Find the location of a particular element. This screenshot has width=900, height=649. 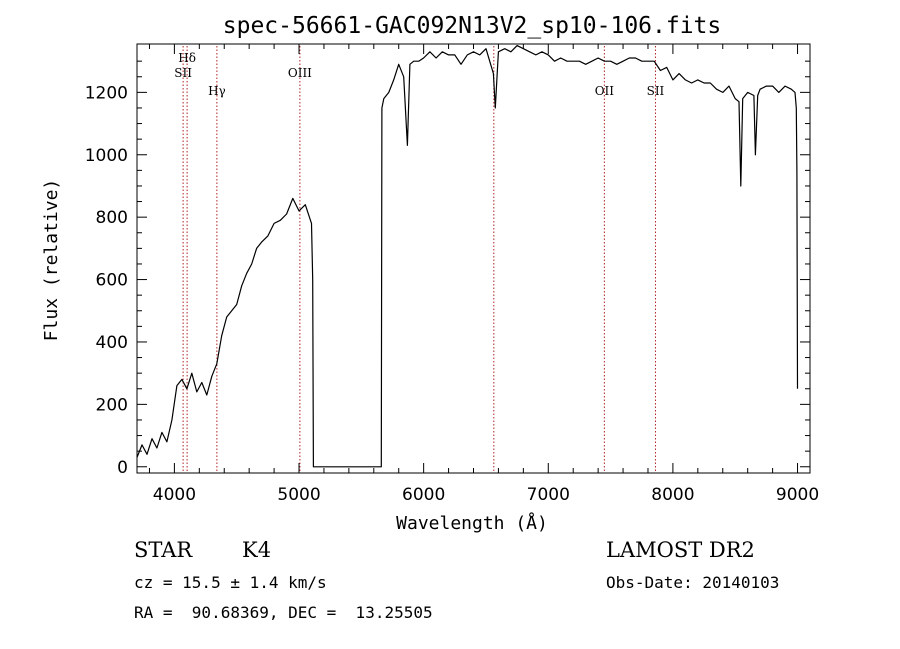

x-tick-label: 7000 is located at coordinates (548, 495).